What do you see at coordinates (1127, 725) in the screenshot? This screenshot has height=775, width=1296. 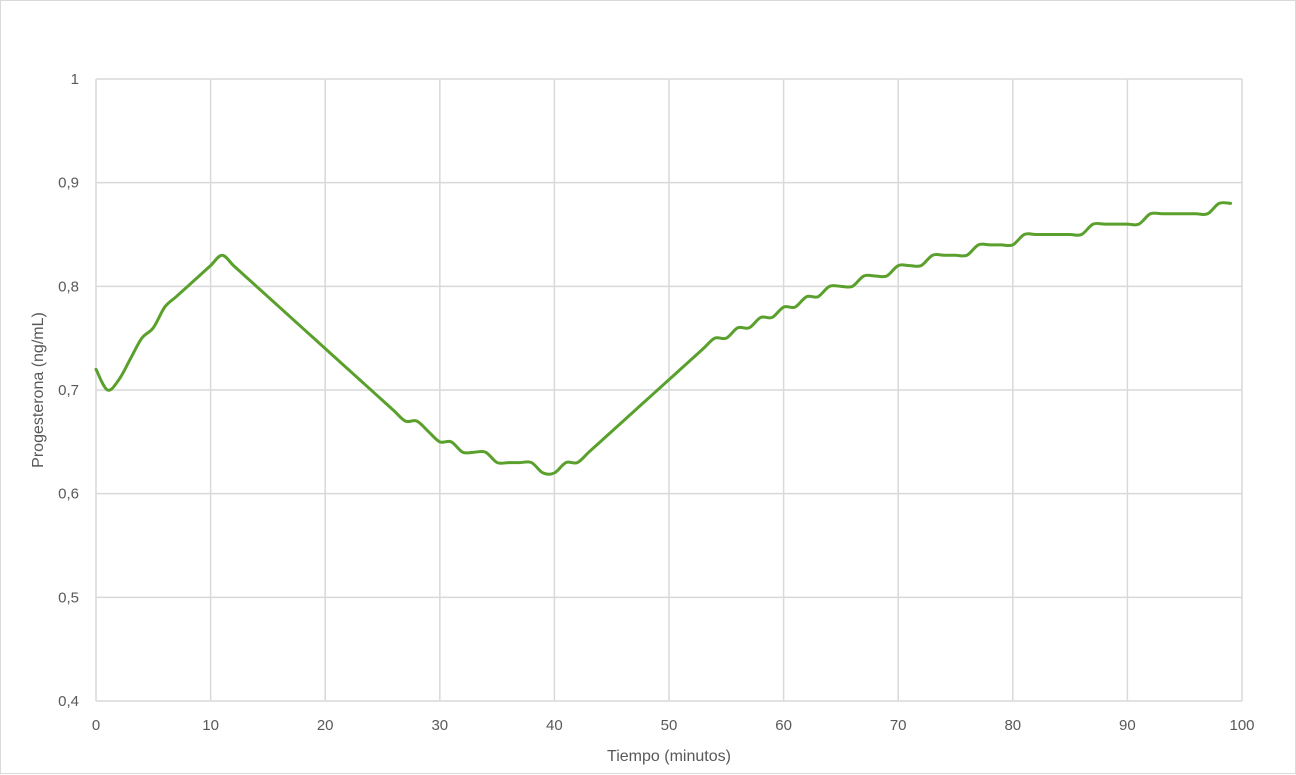 I see `x-tick-label: 90` at bounding box center [1127, 725].